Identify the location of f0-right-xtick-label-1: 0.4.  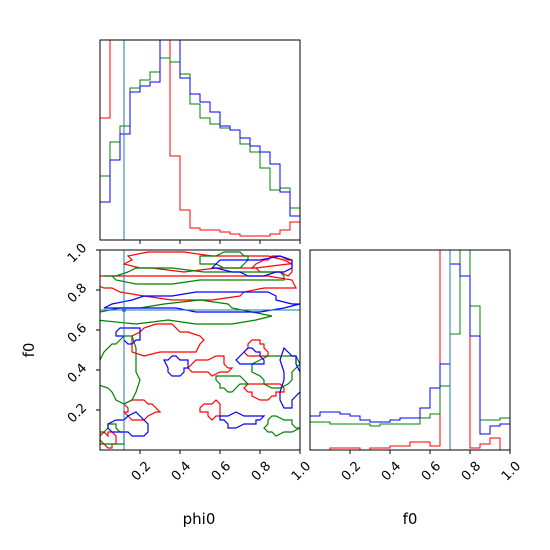
(391, 471).